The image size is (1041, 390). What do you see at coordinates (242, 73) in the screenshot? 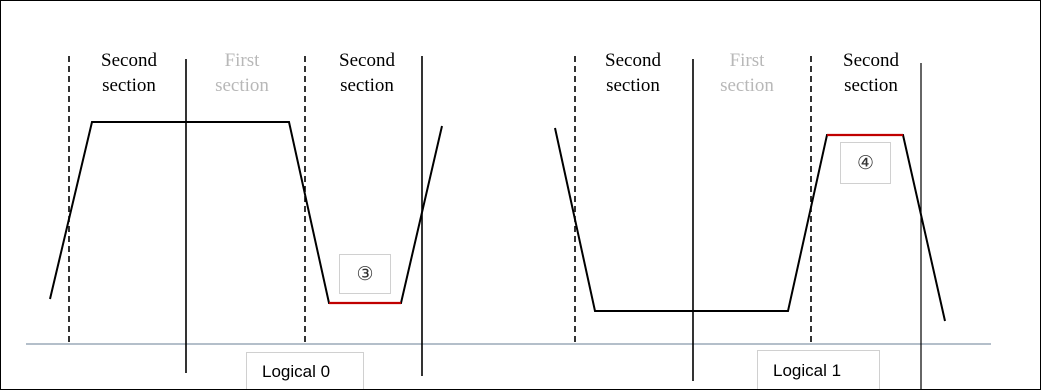
I see `left-first-section-label: First section` at bounding box center [242, 73].